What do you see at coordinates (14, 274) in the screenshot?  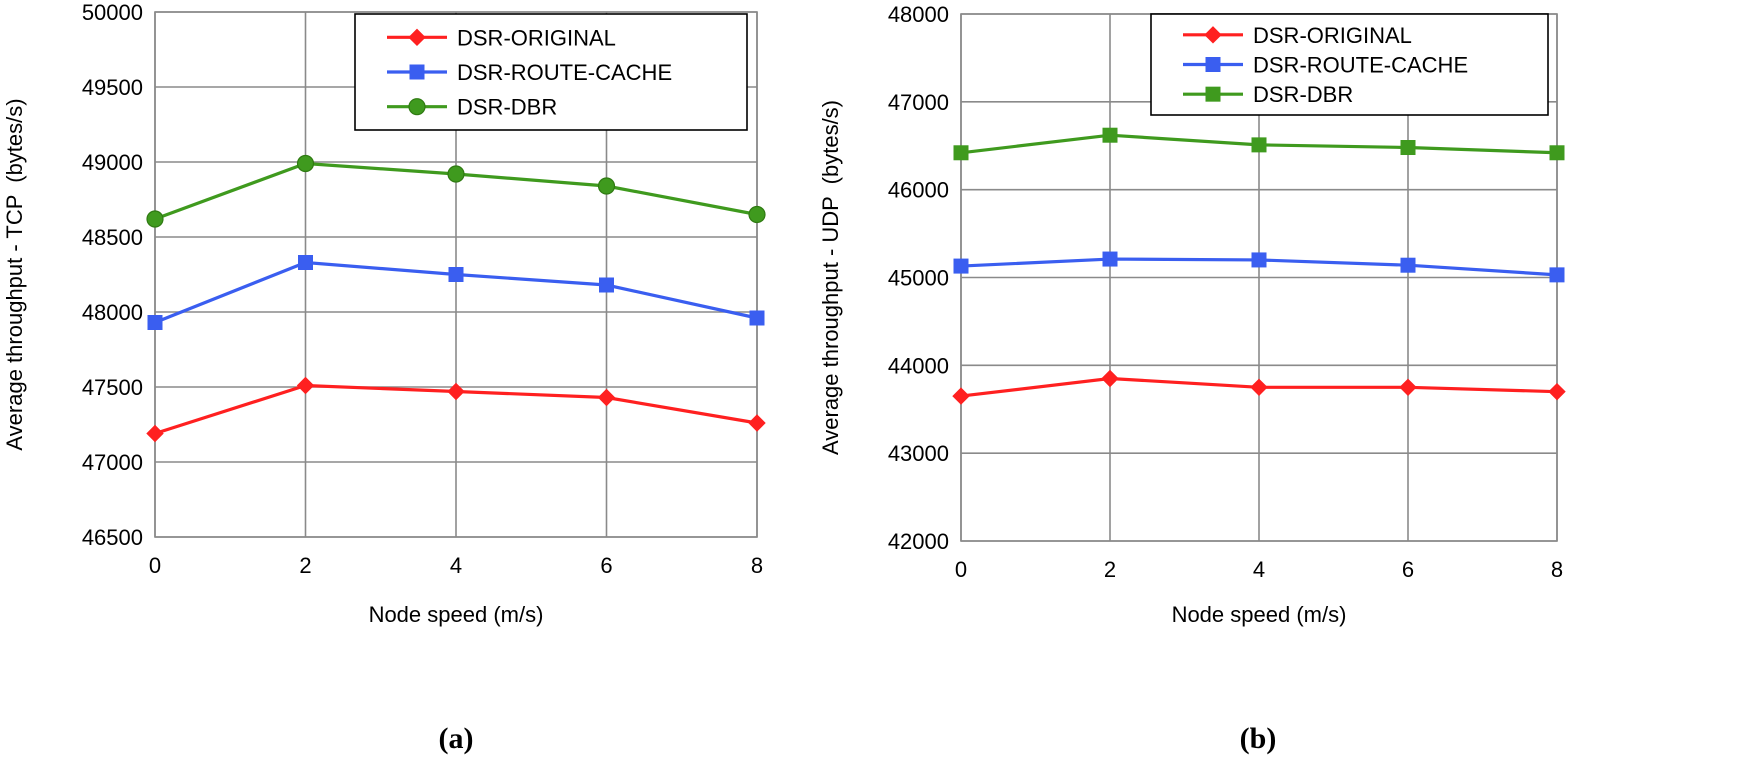 I see `y-axis-label: Average throughput - TCP (bytes/s)` at bounding box center [14, 274].